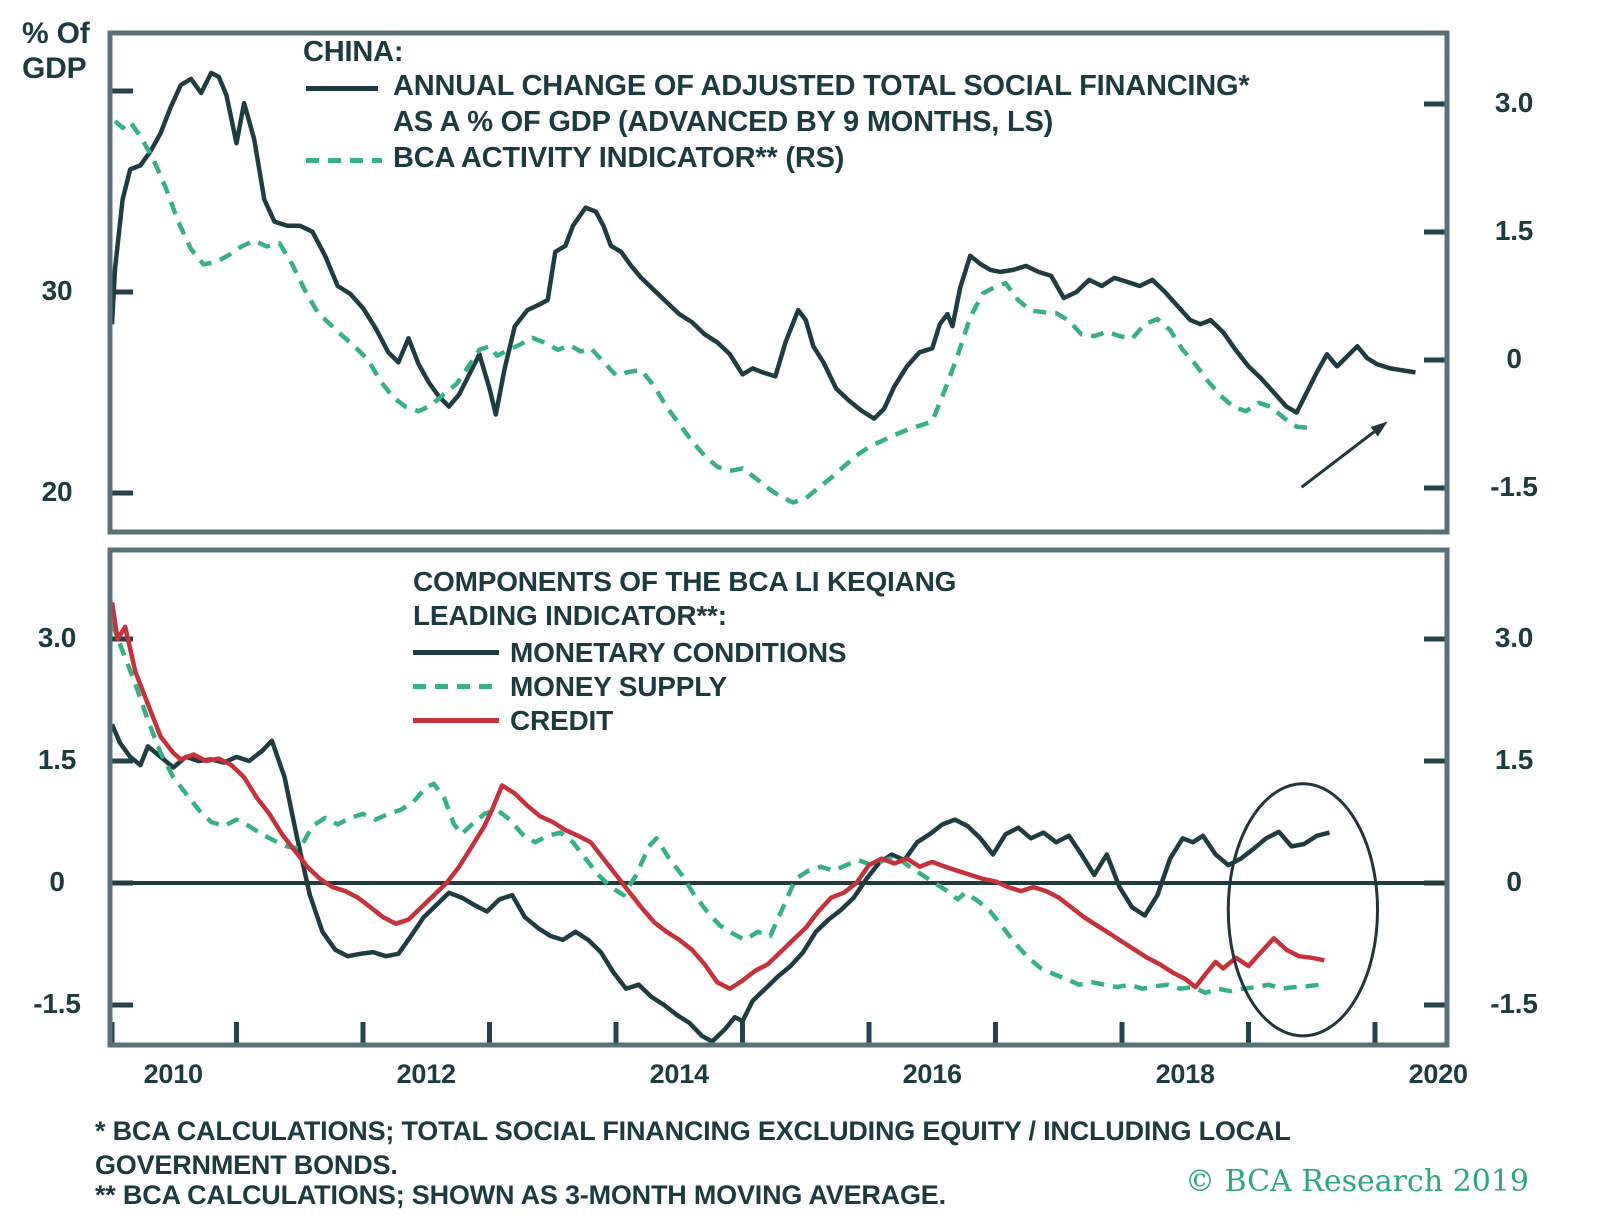 The image size is (1600, 1220). What do you see at coordinates (57, 491) in the screenshot?
I see `y-tick-label-left-20: 20` at bounding box center [57, 491].